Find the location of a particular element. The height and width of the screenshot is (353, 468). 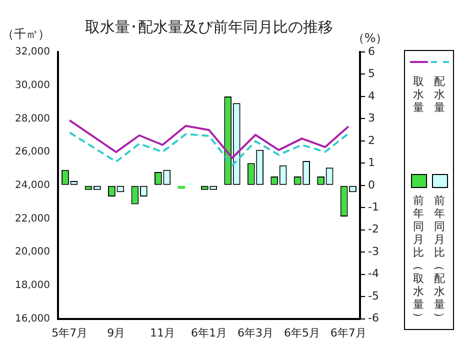

legend-label: 取水量 is located at coordinates (418, 94).